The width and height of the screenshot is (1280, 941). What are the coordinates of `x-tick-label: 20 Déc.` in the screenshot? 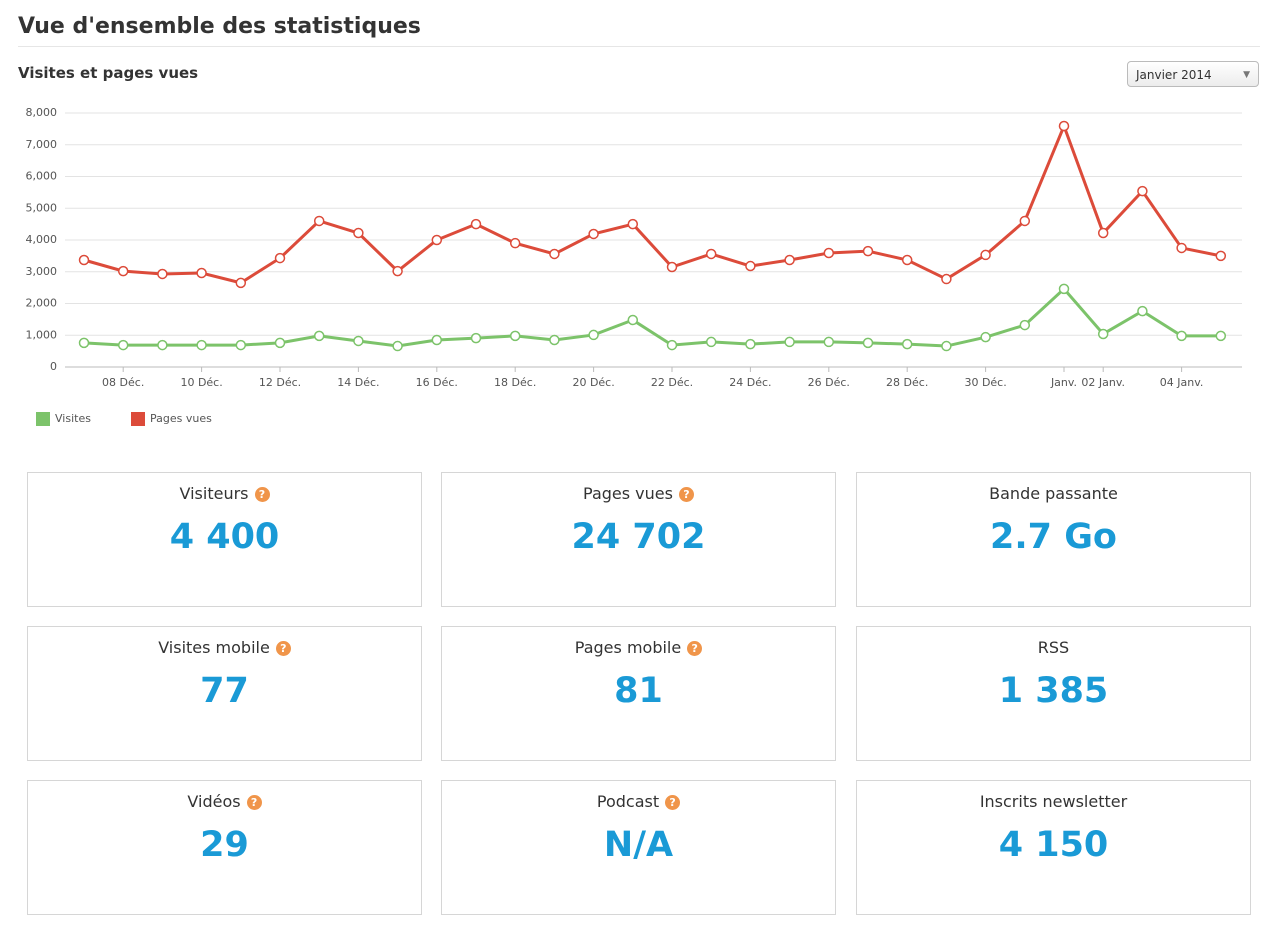 It's located at (593, 382).